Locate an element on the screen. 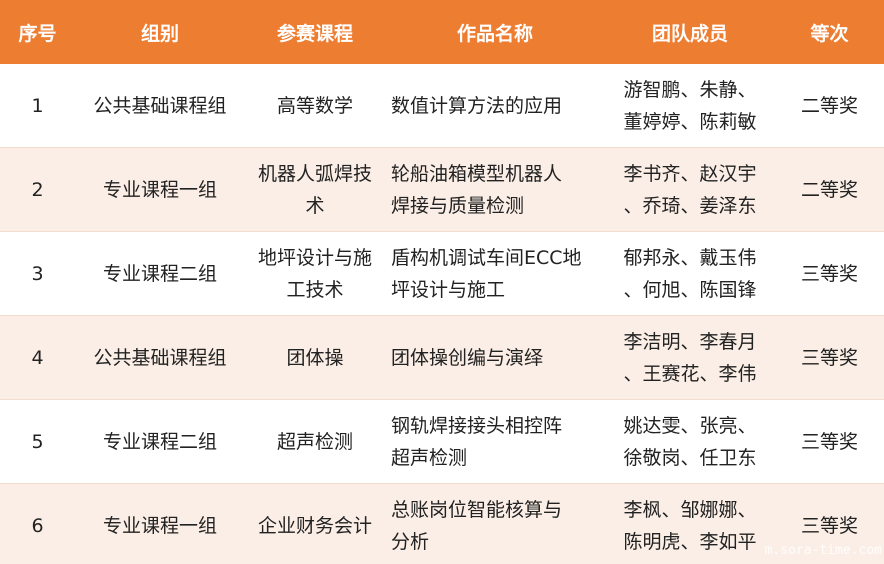 Image resolution: width=884 pixels, height=564 pixels. header-index: 序号 is located at coordinates (37, 32).